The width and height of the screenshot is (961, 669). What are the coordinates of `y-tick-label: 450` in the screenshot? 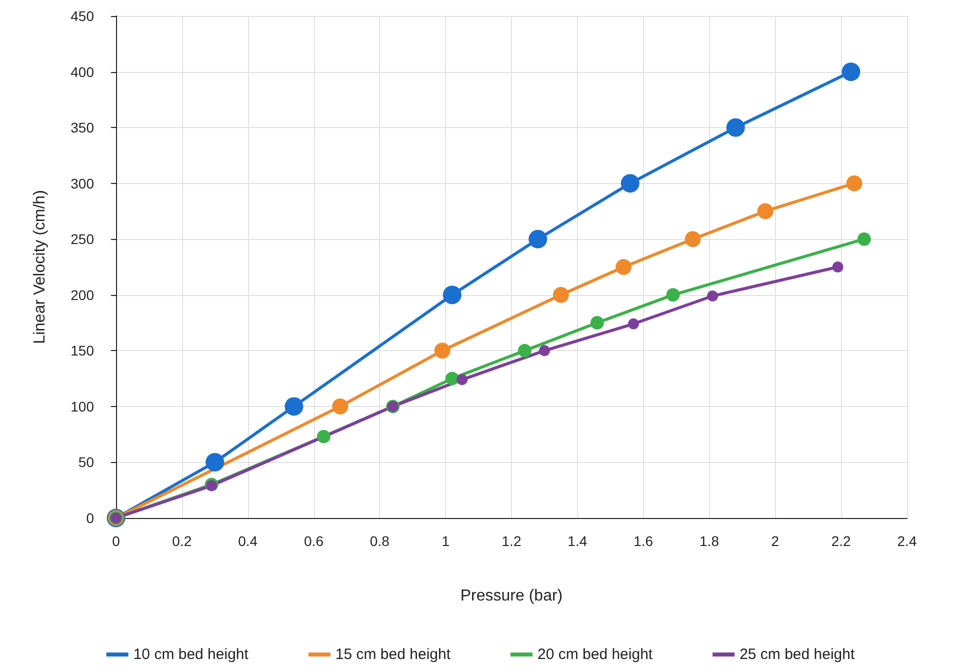 It's located at (82, 16).